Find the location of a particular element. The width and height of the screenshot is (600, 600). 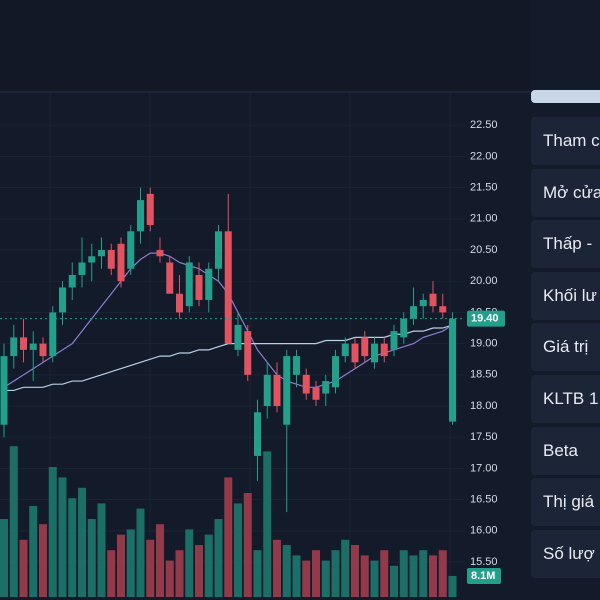

info-row: Tham c is located at coordinates (565, 141).